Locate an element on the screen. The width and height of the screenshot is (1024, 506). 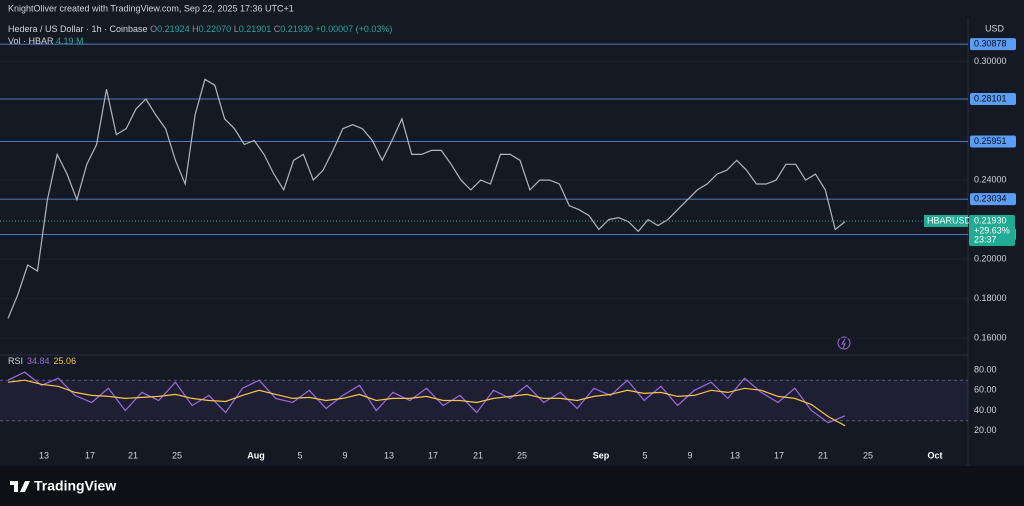
level-label: 0.28101 is located at coordinates (990, 98).